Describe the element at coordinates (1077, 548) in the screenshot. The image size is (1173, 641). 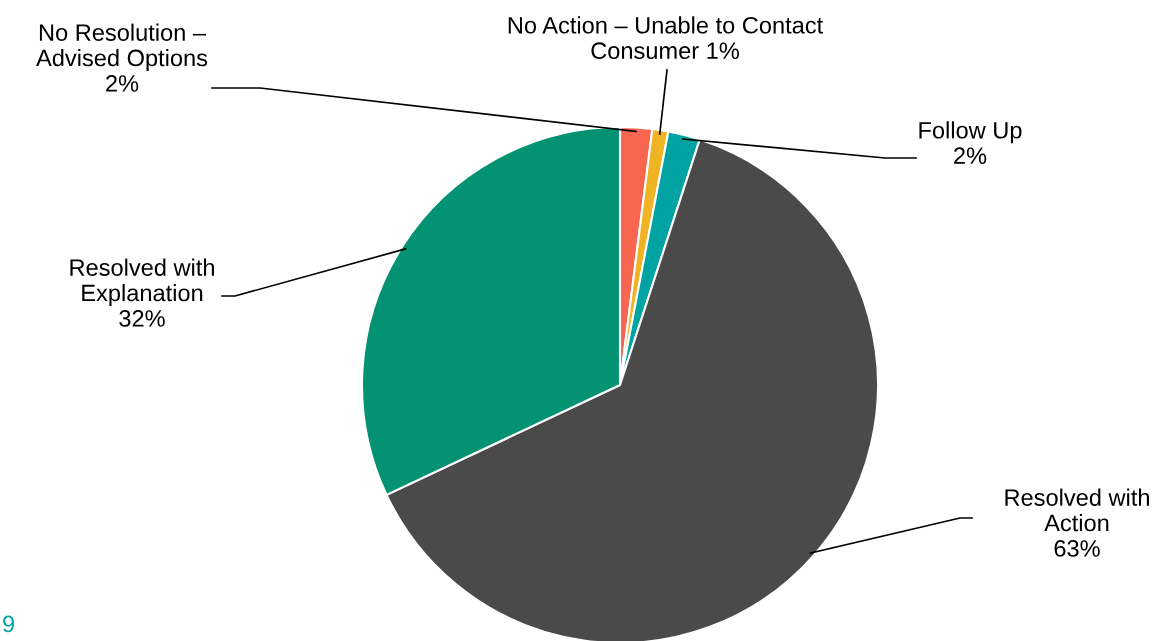
I see `data-label: 63%` at that location.